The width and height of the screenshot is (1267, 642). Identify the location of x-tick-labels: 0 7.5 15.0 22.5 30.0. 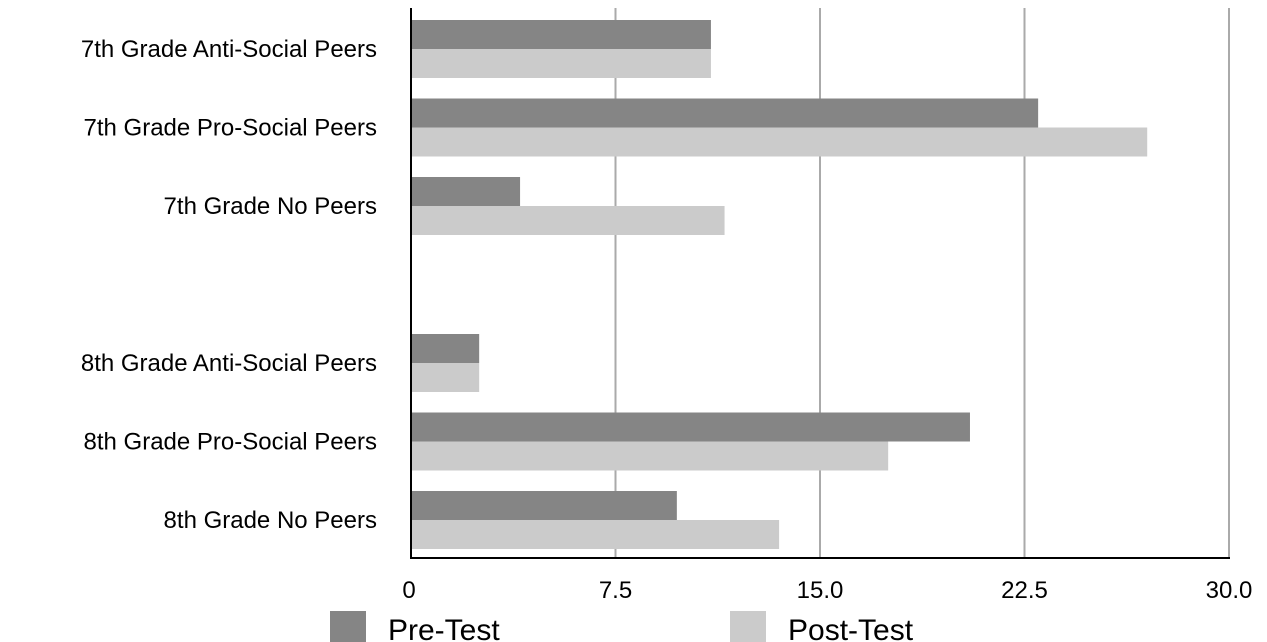
(827, 590).